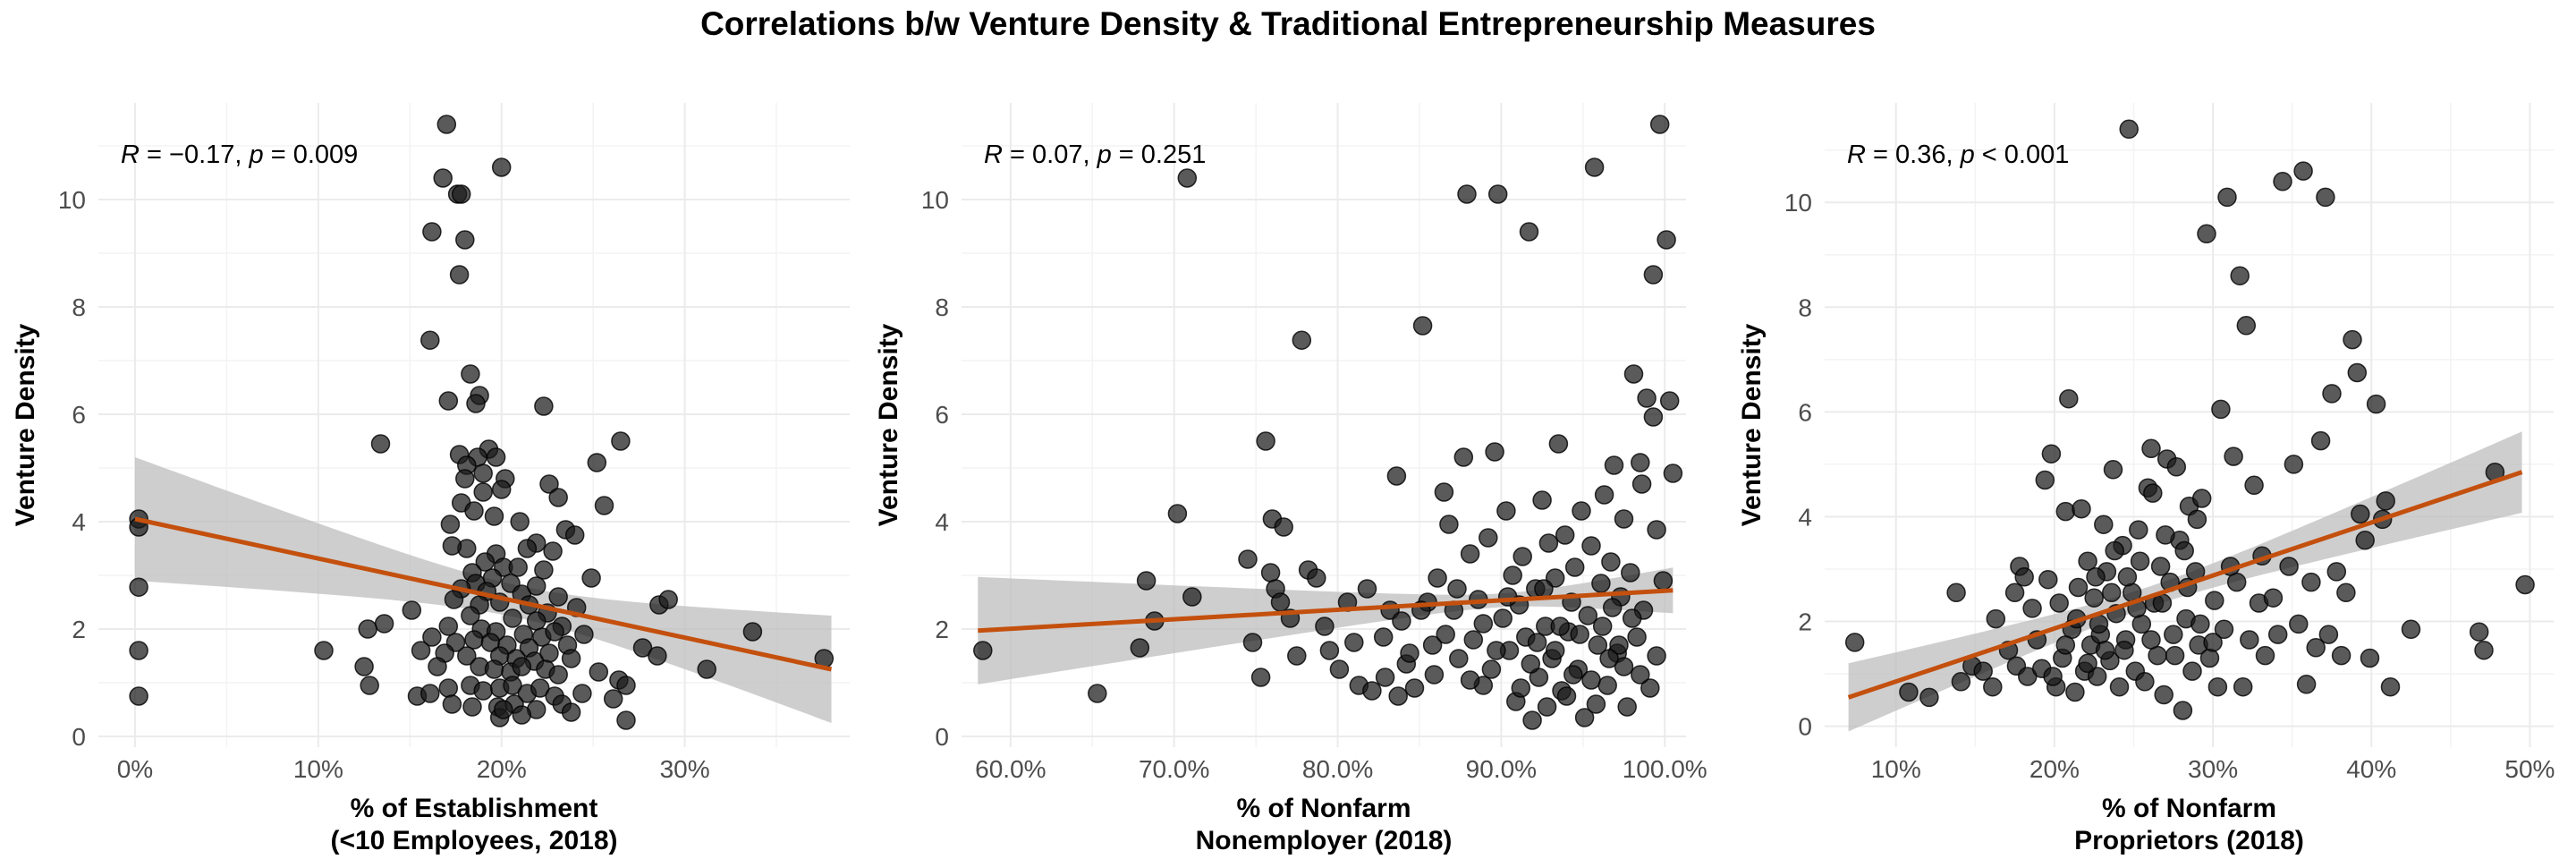 The image size is (2576, 859). Describe the element at coordinates (1095, 154) in the screenshot. I see `correlation-annotation: R = 0.07, p = 0.251` at that location.